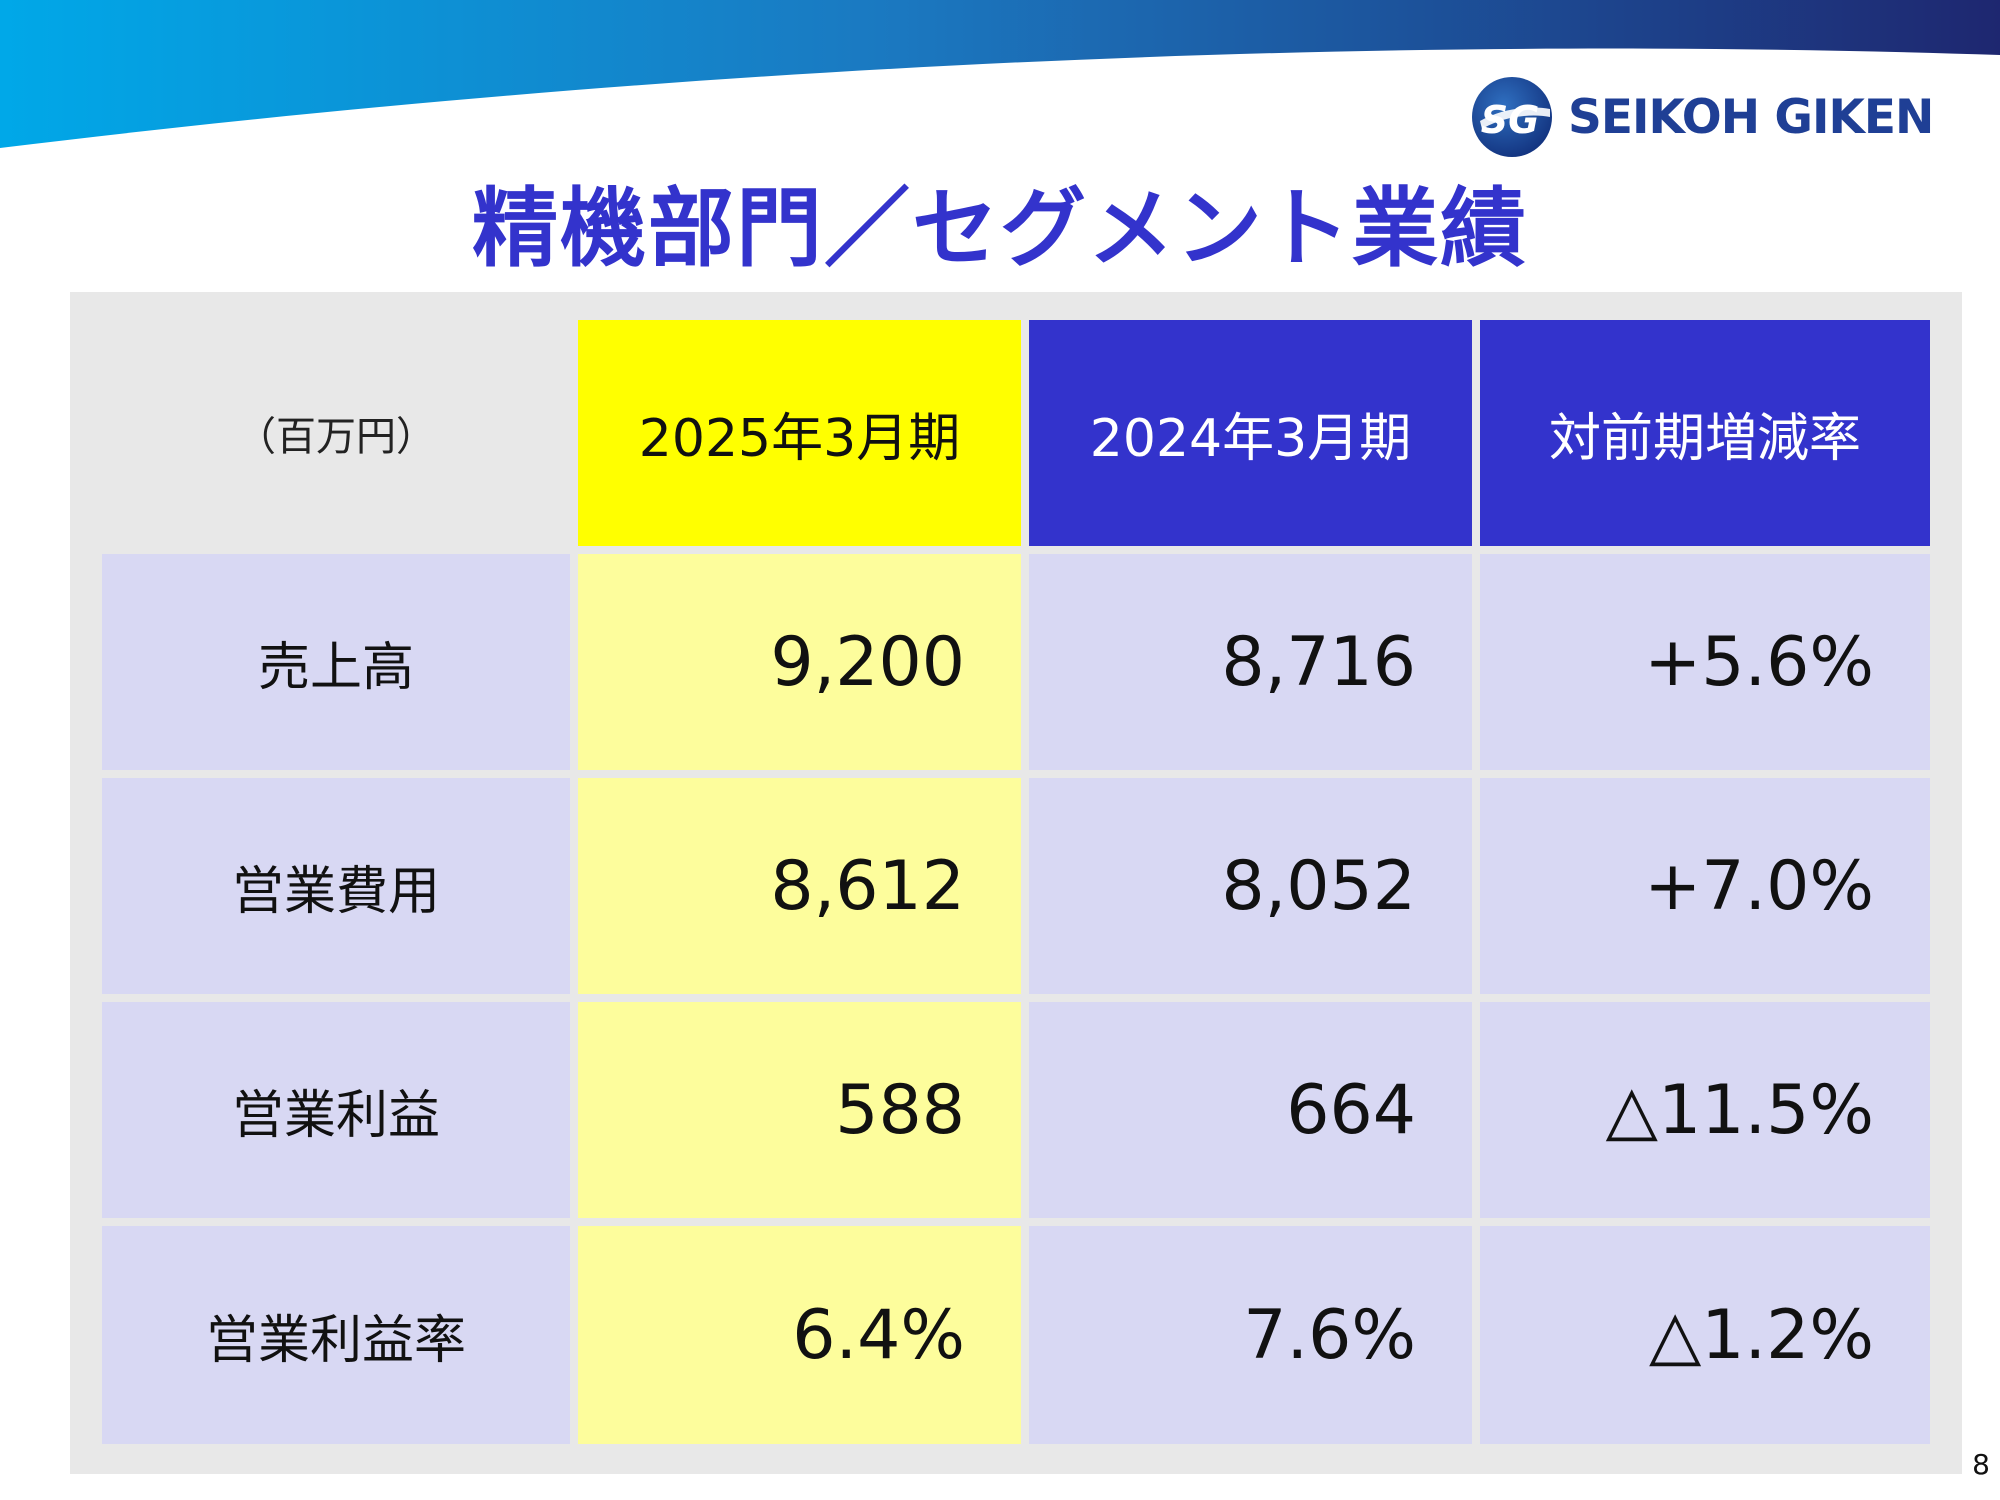 The image size is (2000, 1500). I want to click on logo-mark-letters: SG, so click(1510, 120).